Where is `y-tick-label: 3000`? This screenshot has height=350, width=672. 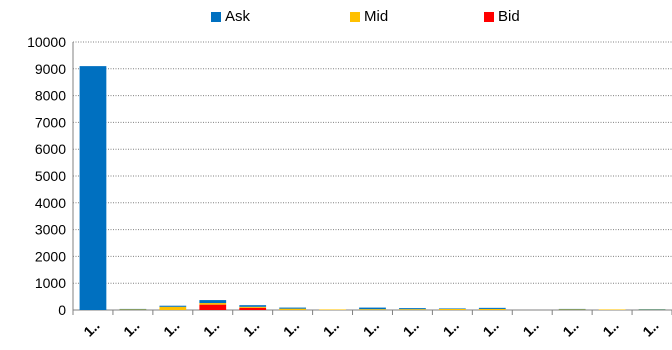
y-tick-label: 3000 is located at coordinates (50, 230).